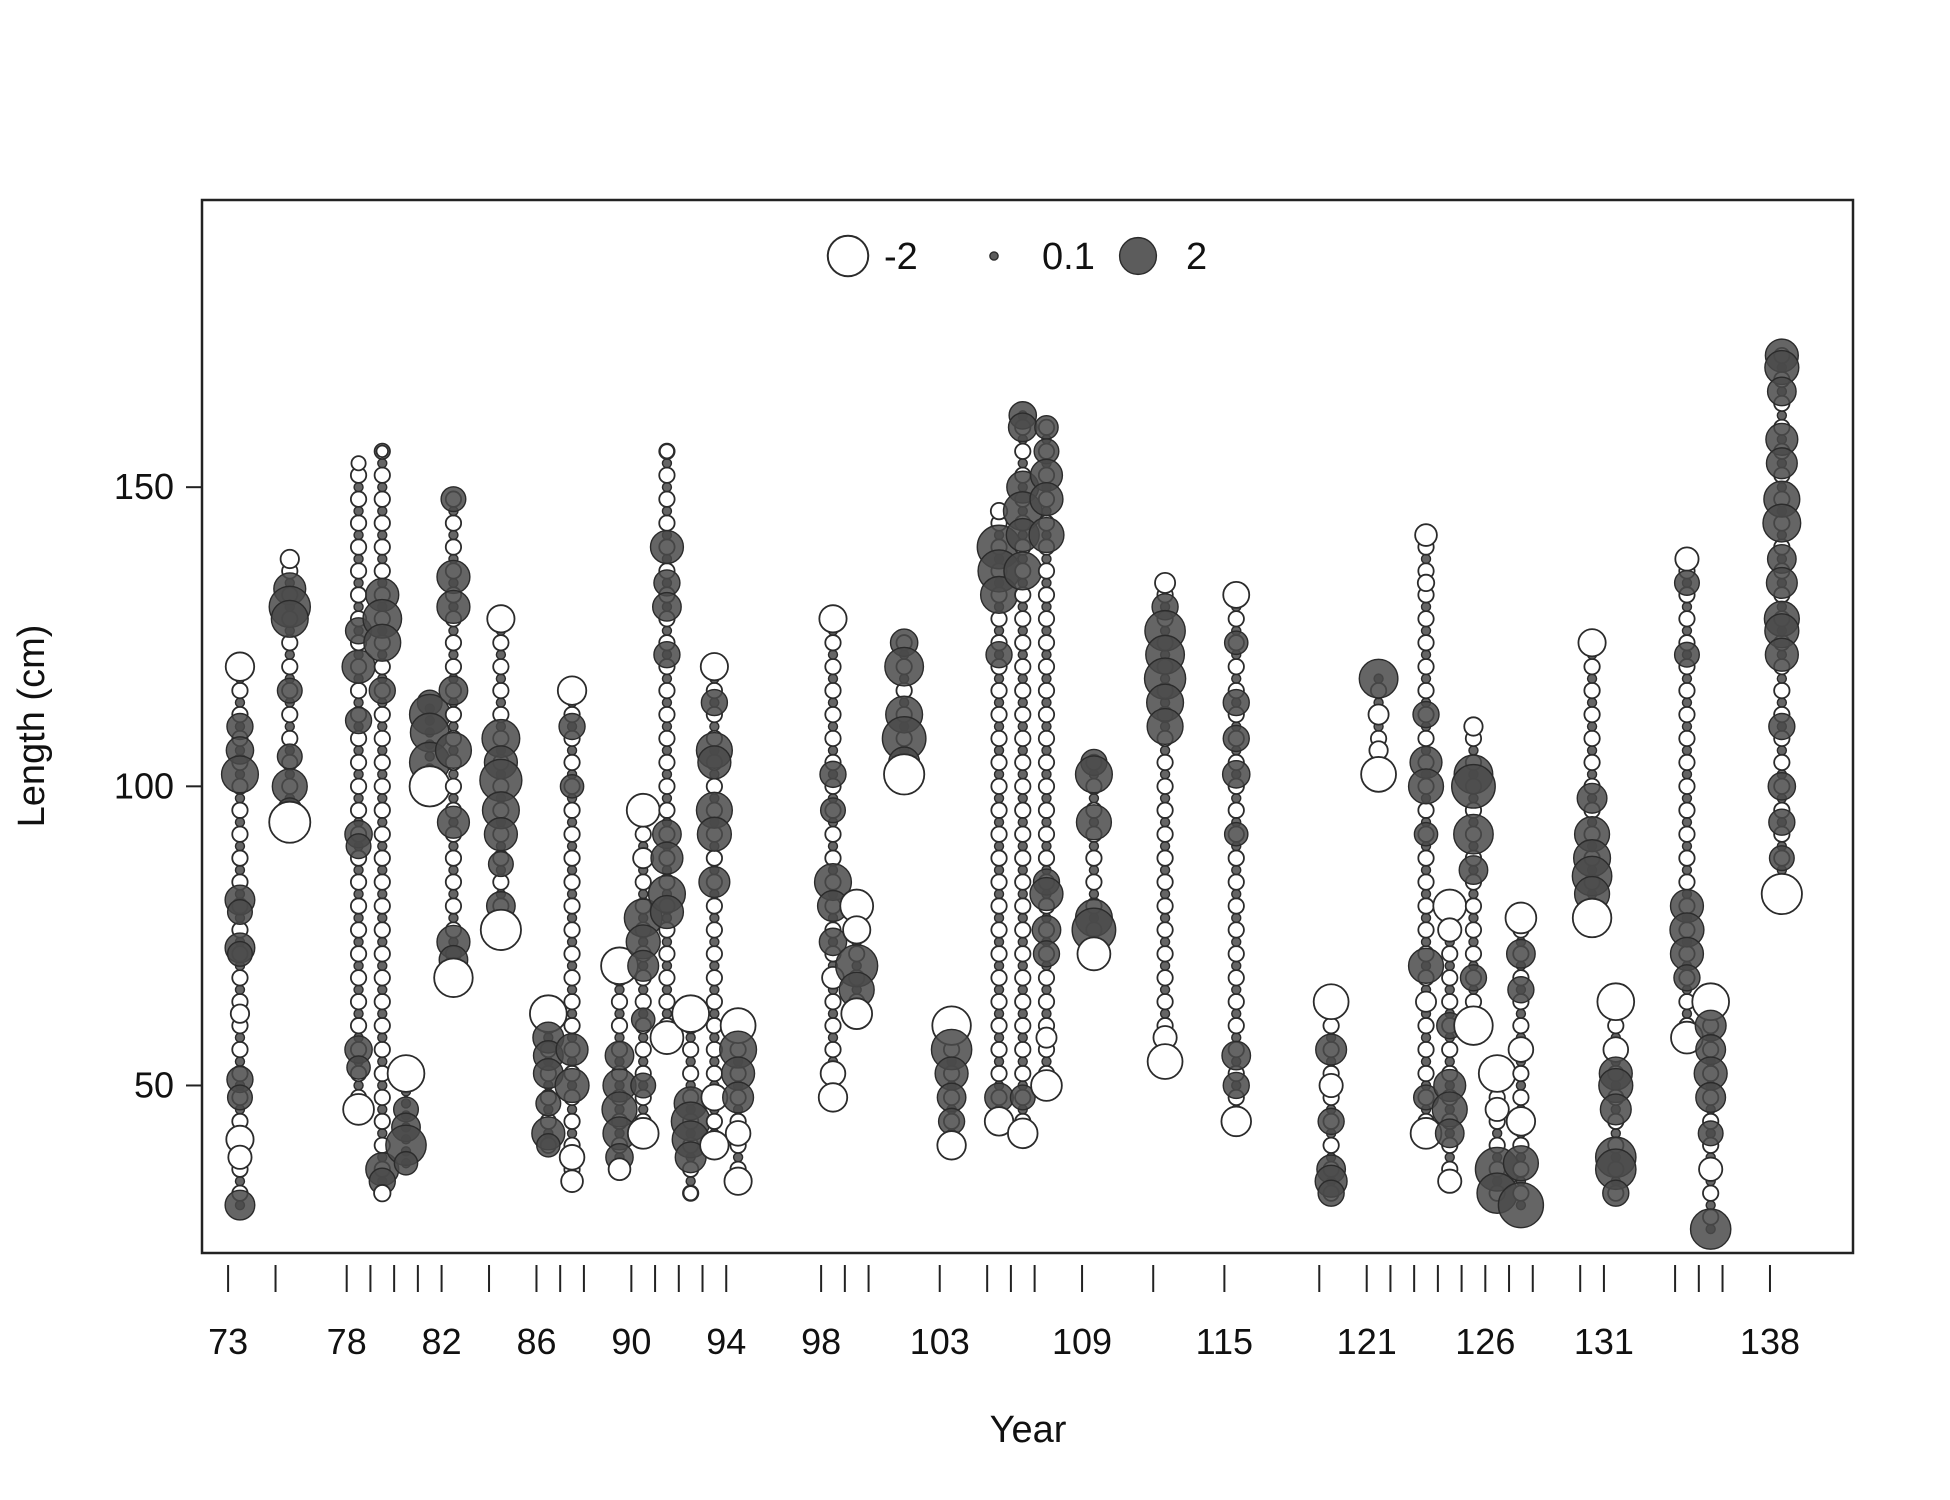 This screenshot has height=1500, width=1950. I want to click on x-tick-label: 103, so click(940, 1341).